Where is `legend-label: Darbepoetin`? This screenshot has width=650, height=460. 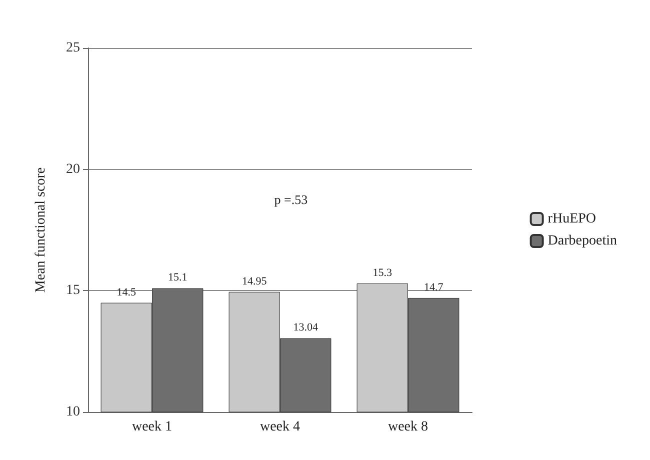
legend-label: Darbepoetin is located at coordinates (583, 241).